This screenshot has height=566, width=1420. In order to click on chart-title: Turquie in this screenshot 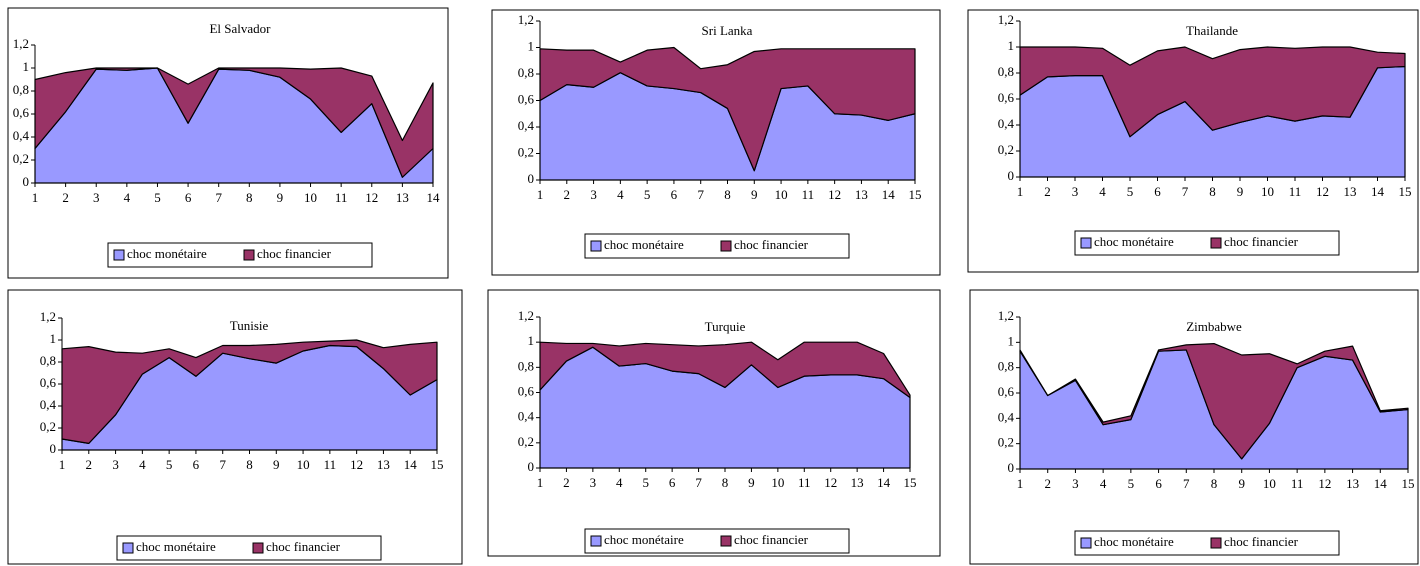, I will do `click(725, 326)`.